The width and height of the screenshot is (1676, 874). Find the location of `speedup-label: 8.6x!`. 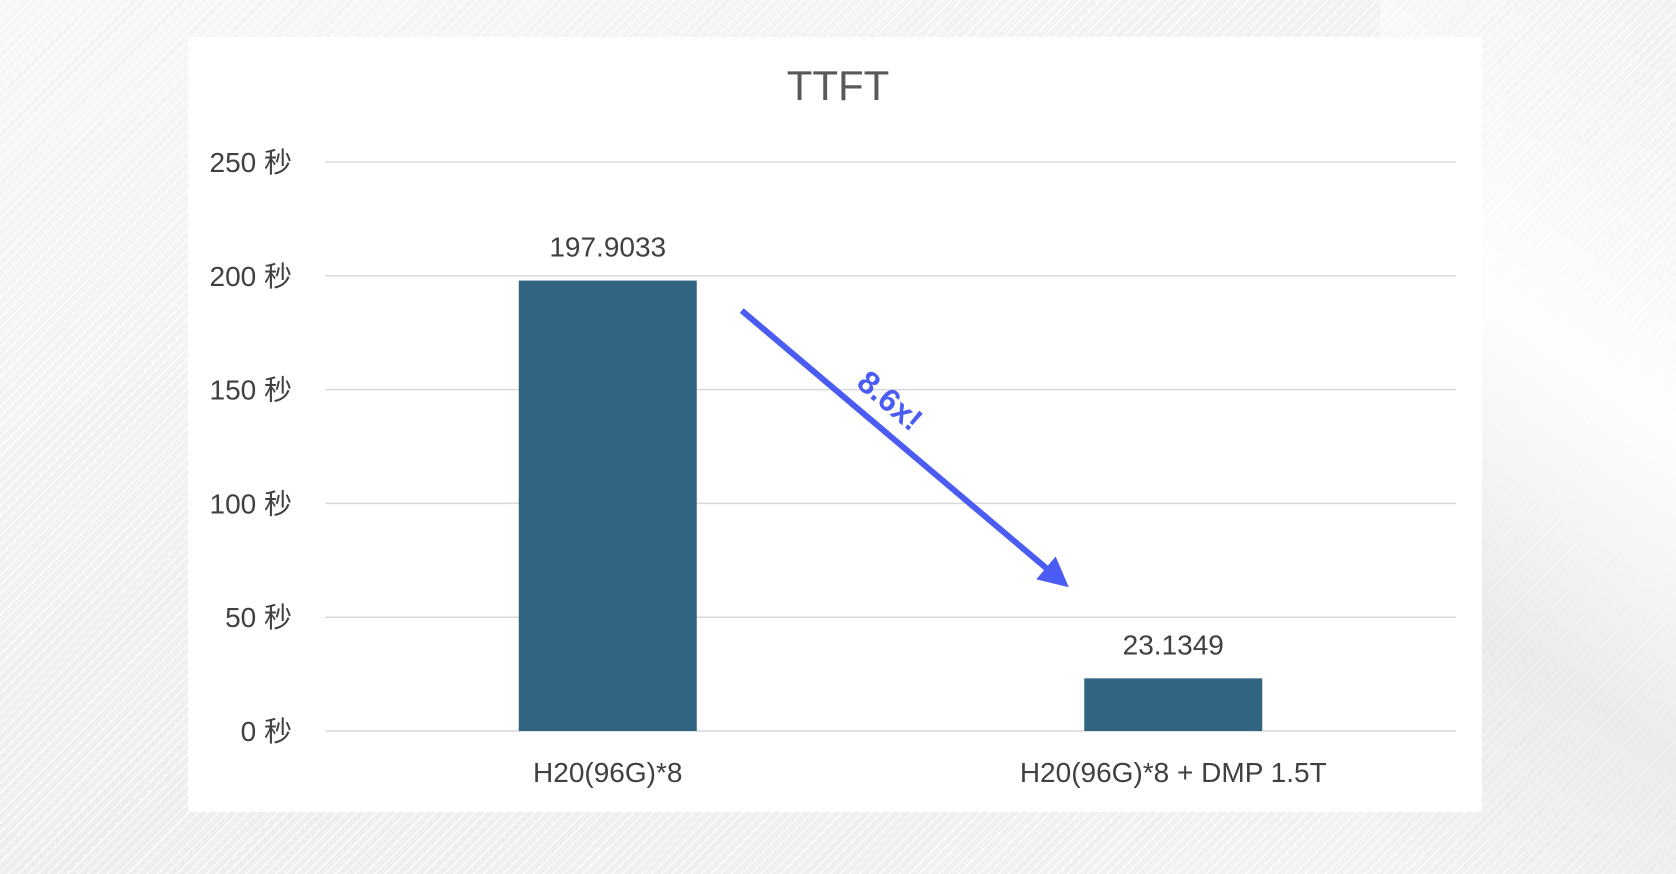

speedup-label: 8.6x! is located at coordinates (890, 400).